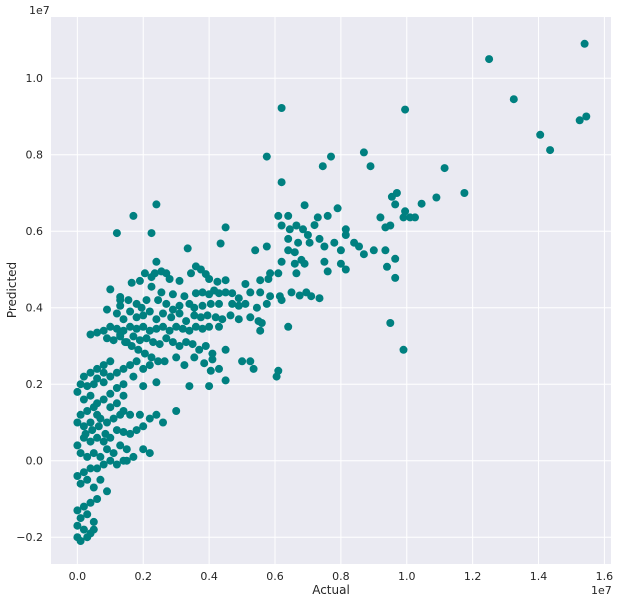 This screenshot has width=617, height=602. What do you see at coordinates (539, 576) in the screenshot?
I see `x-tick-label: 1.4` at bounding box center [539, 576].